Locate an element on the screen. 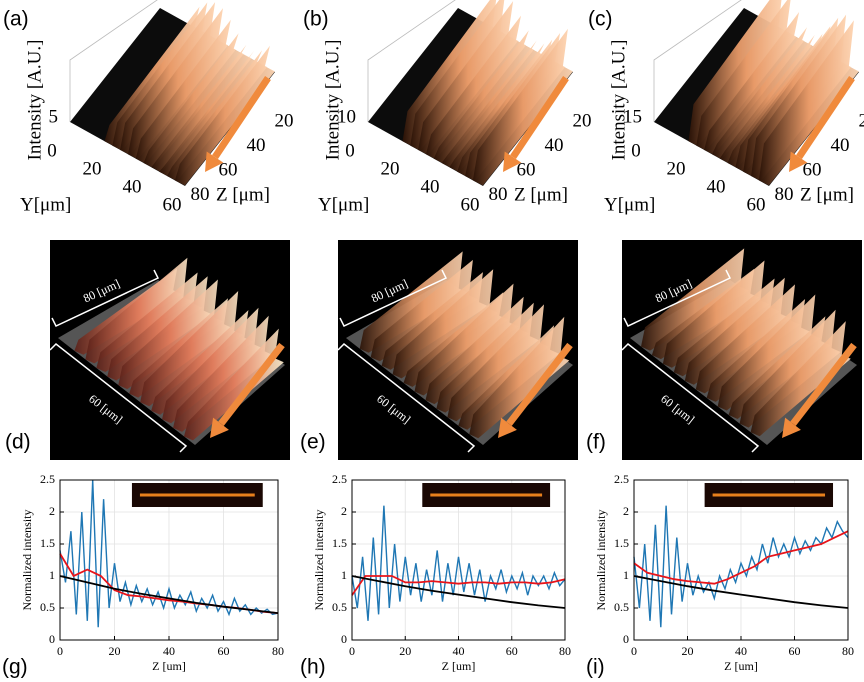  z-tick-label: 15 is located at coordinates (632, 116).